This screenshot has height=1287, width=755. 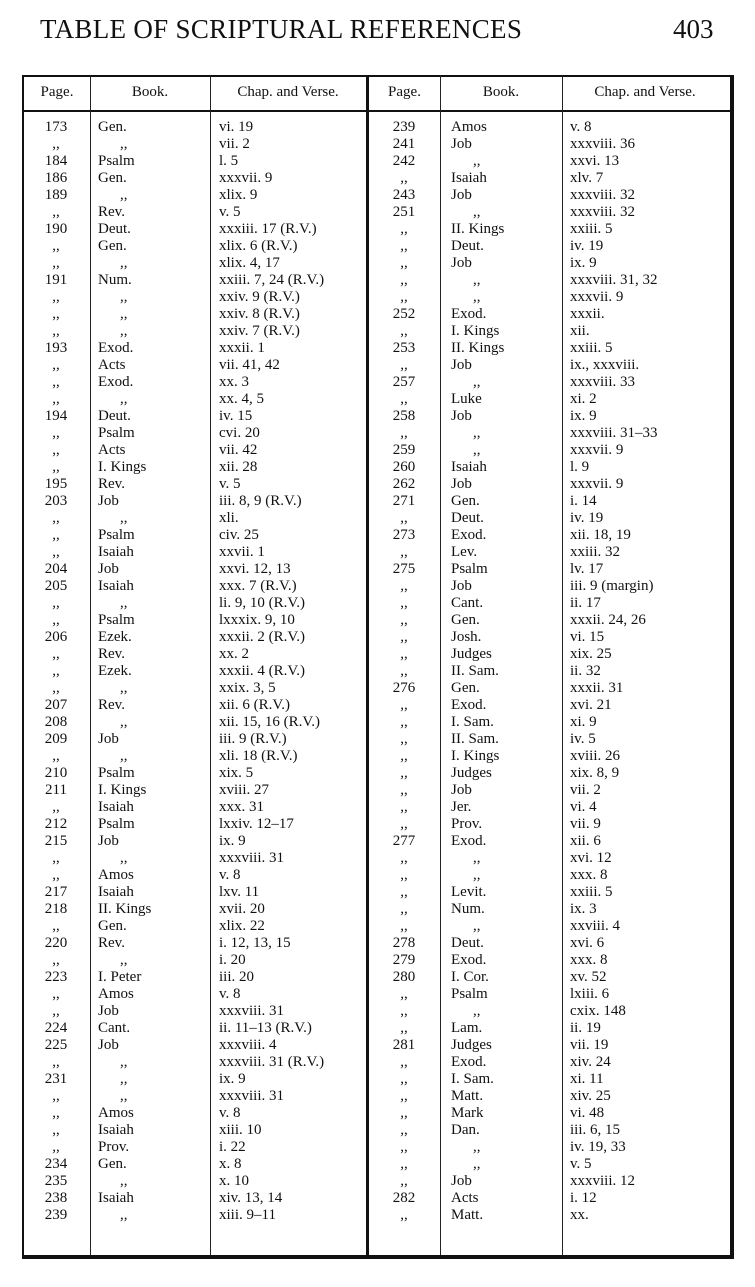 What do you see at coordinates (241, 399) in the screenshot?
I see `chapter-verse-cell: xx. 4, 5` at bounding box center [241, 399].